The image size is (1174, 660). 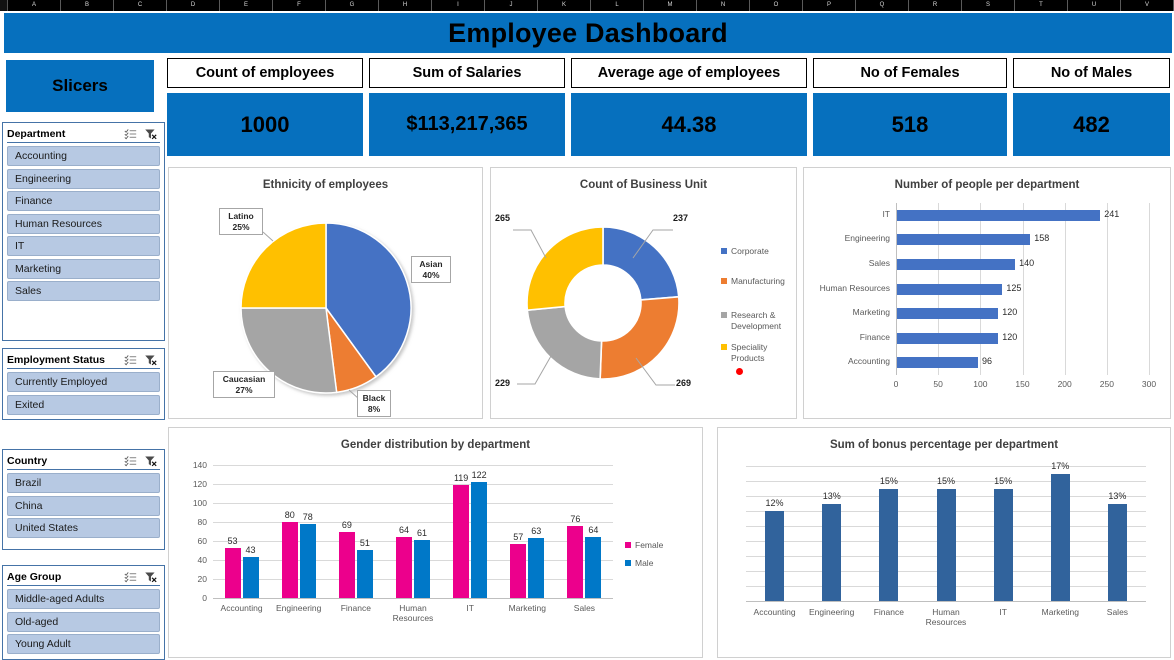 I want to click on column-header-k: K, so click(x=564, y=5).